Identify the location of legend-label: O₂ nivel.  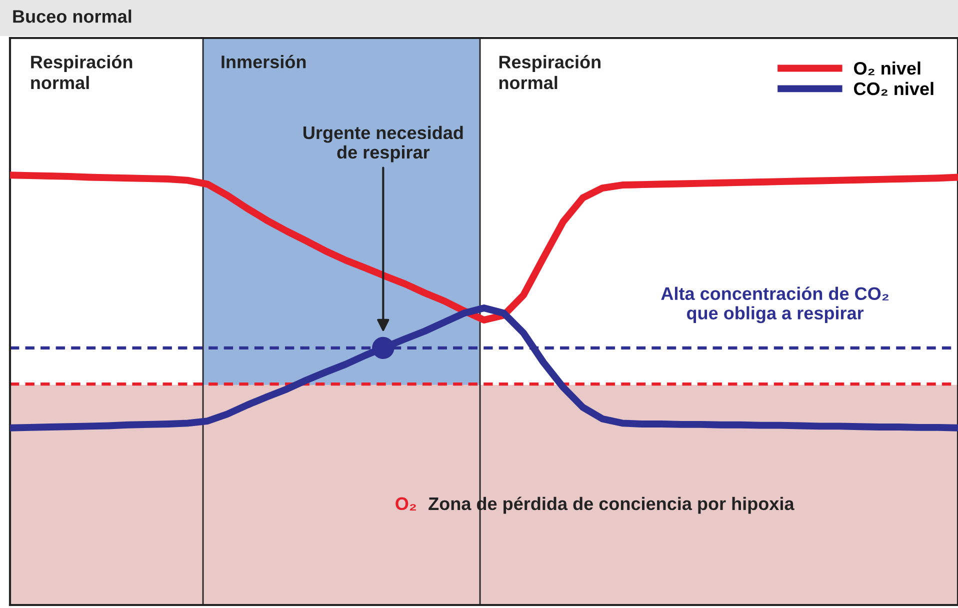
(887, 68).